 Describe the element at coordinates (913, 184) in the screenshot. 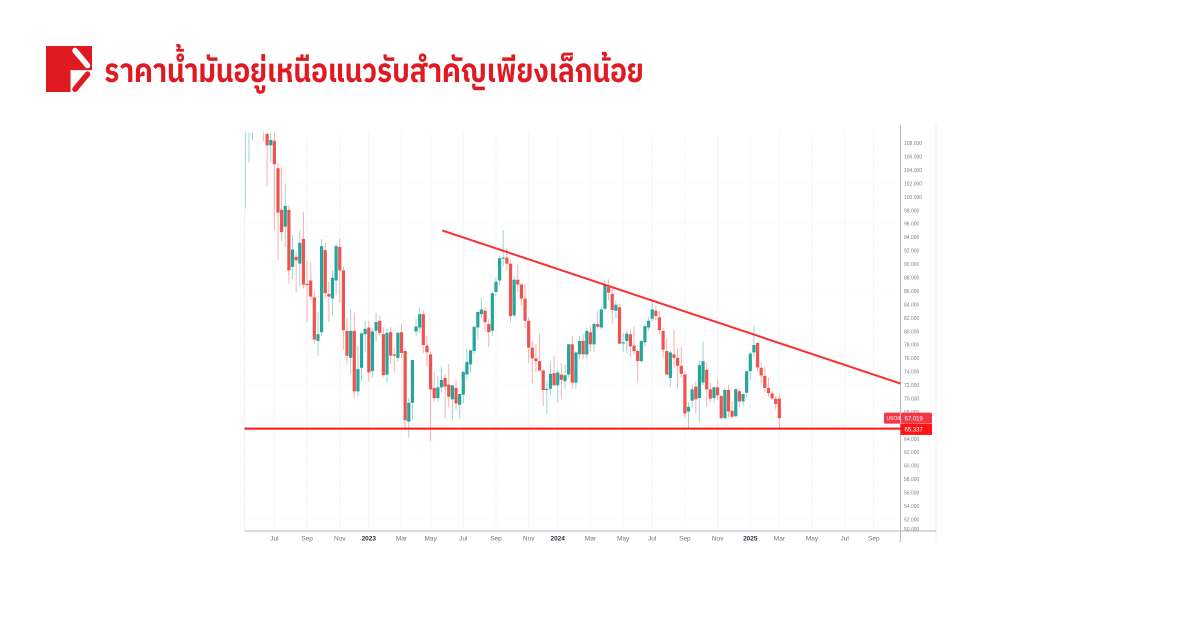

I see `svg-text: 102.000` at that location.